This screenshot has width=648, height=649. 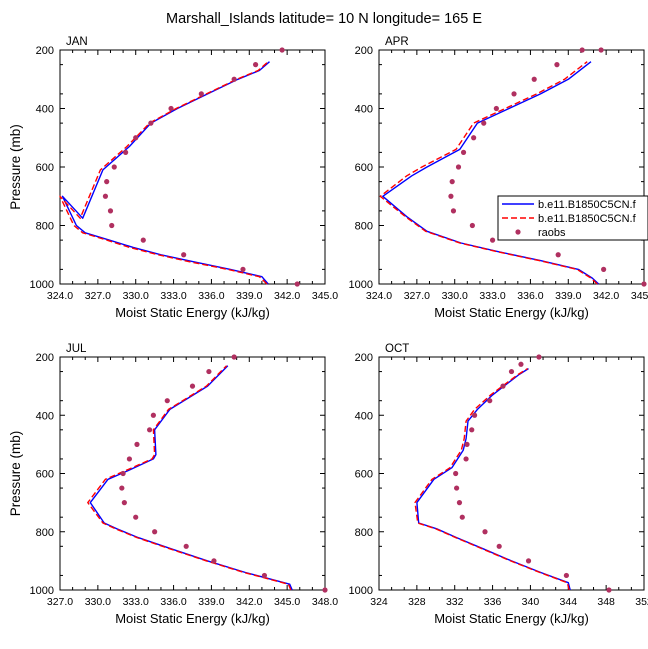 What do you see at coordinates (587, 205) in the screenshot?
I see `legend-label: b.e11.B1850C5CN.f` at bounding box center [587, 205].